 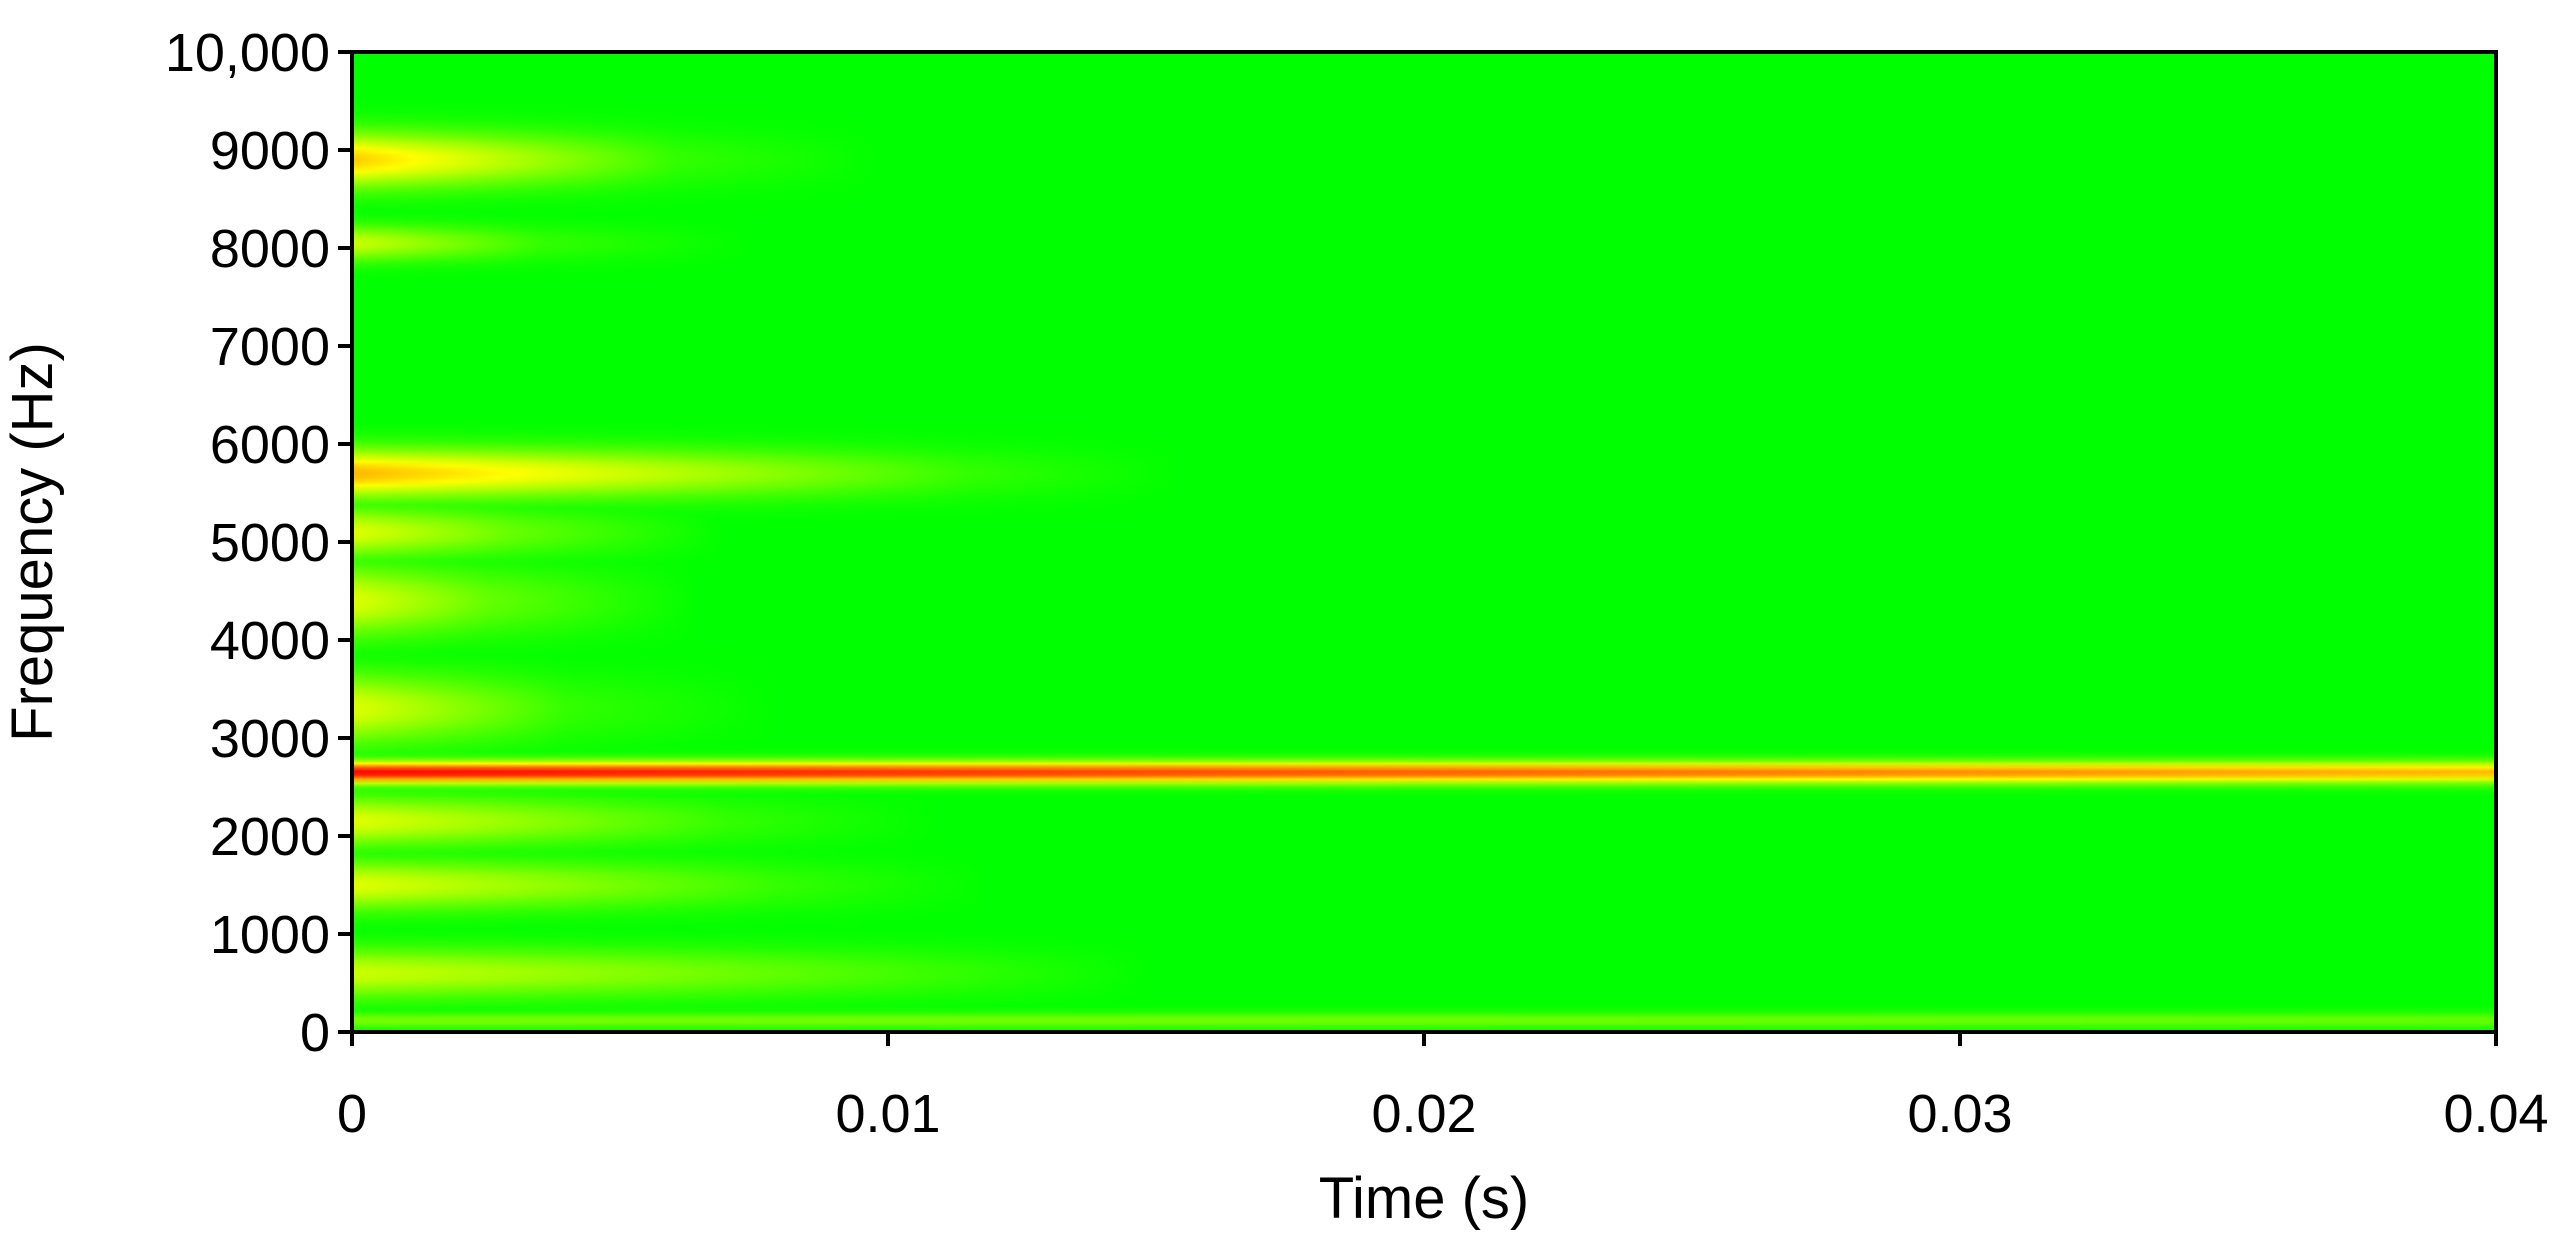 What do you see at coordinates (270, 739) in the screenshot?
I see `y-tick-label: 3000` at bounding box center [270, 739].